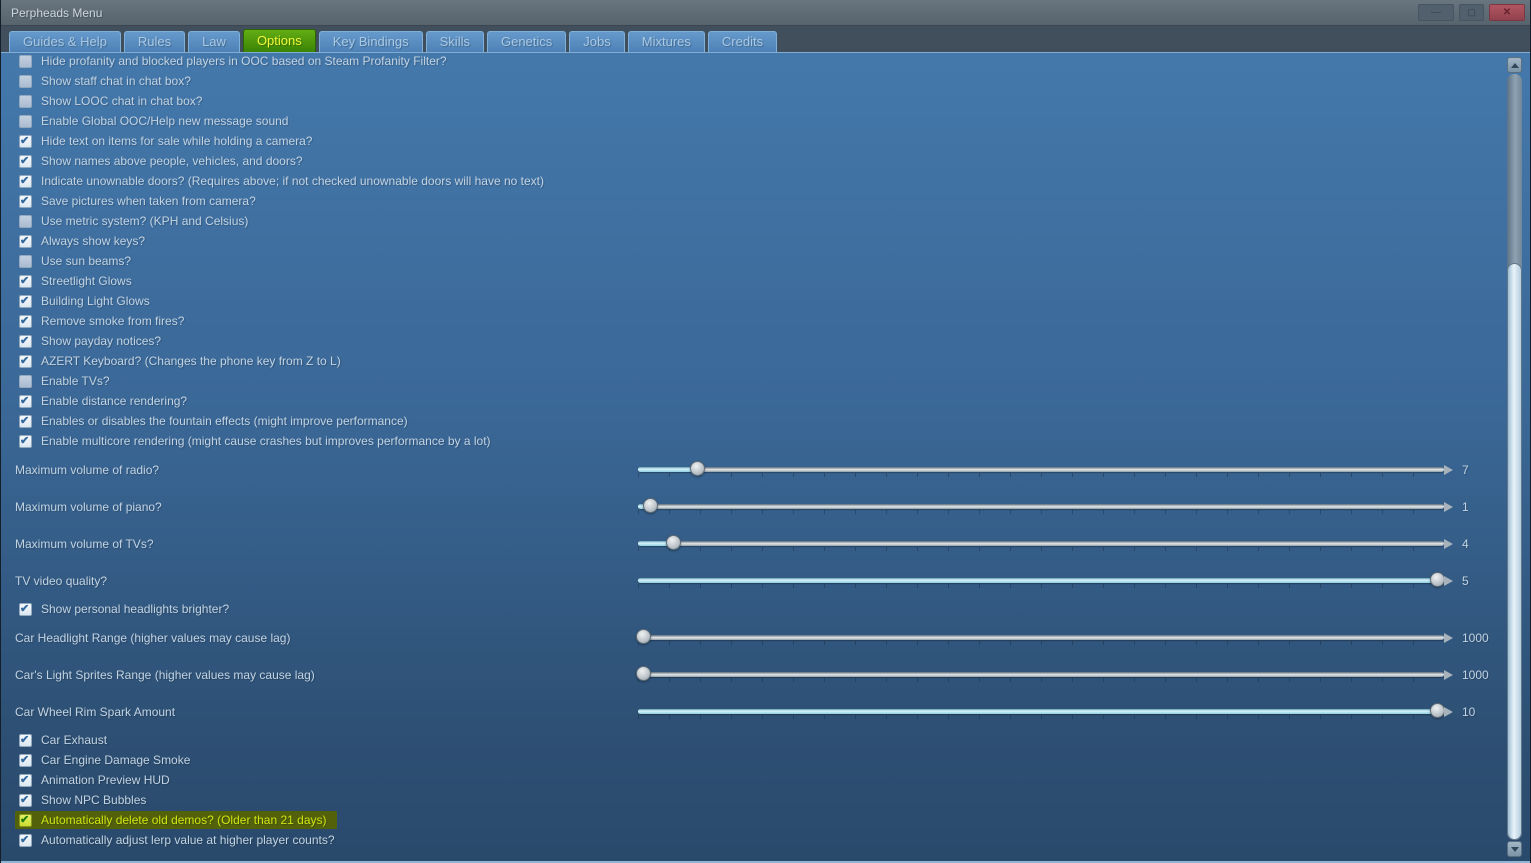 This screenshot has height=863, width=1531. What do you see at coordinates (454, 41) in the screenshot?
I see `tab-skills: Skills` at bounding box center [454, 41].